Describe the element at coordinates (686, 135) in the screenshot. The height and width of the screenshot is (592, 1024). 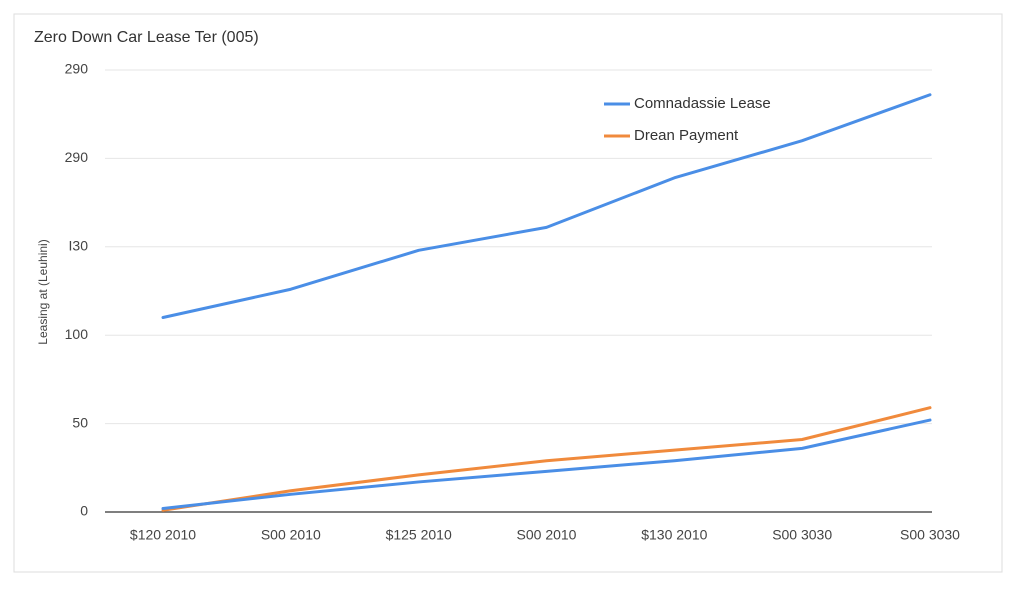
I see `legend-label: Drean Payment` at that location.